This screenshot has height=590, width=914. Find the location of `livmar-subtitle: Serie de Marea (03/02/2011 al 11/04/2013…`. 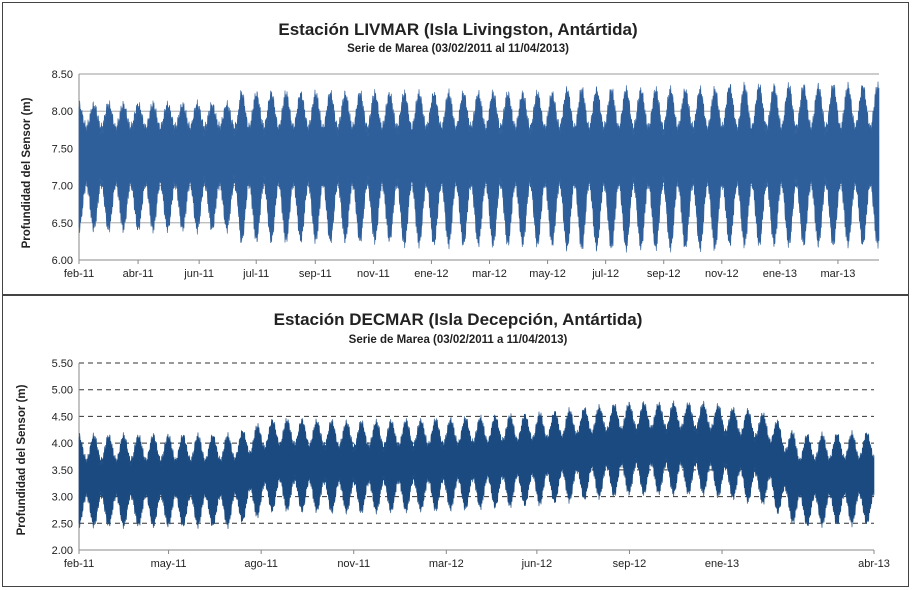

livmar-subtitle: Serie de Marea (03/02/2011 al 11/04/2013… is located at coordinates (458, 49).